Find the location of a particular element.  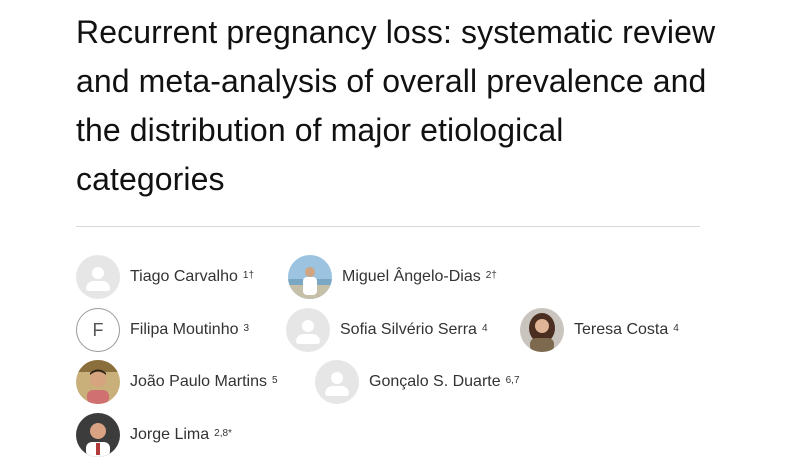

author-name: Filipa Moutinho is located at coordinates (184, 329).